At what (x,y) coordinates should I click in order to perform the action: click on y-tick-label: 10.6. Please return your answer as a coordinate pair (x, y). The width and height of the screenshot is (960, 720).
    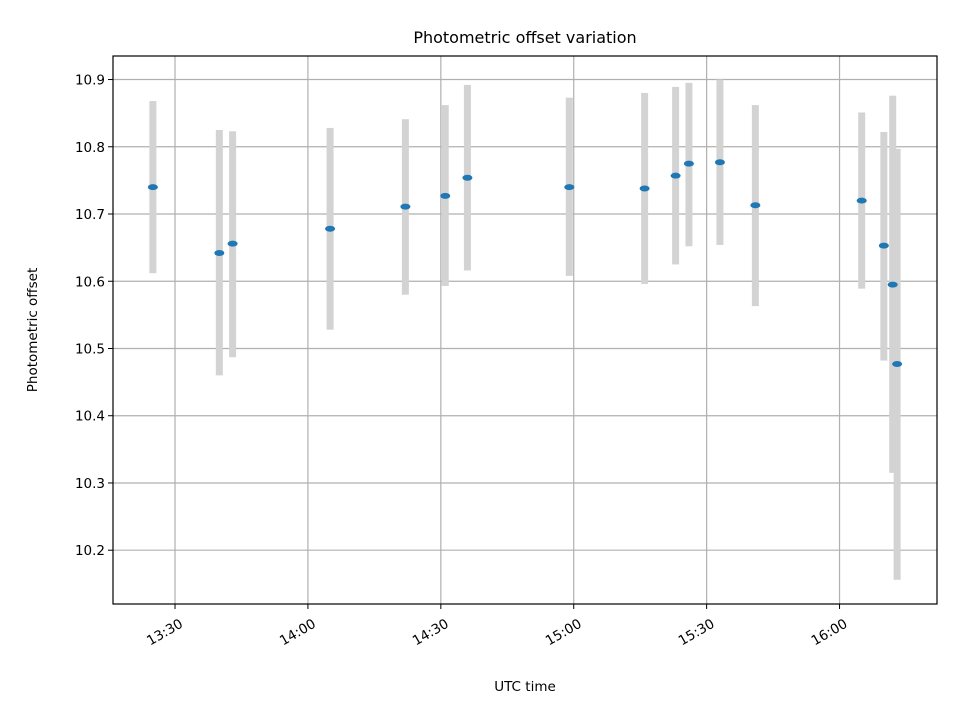
    Looking at the image, I should click on (90, 282).